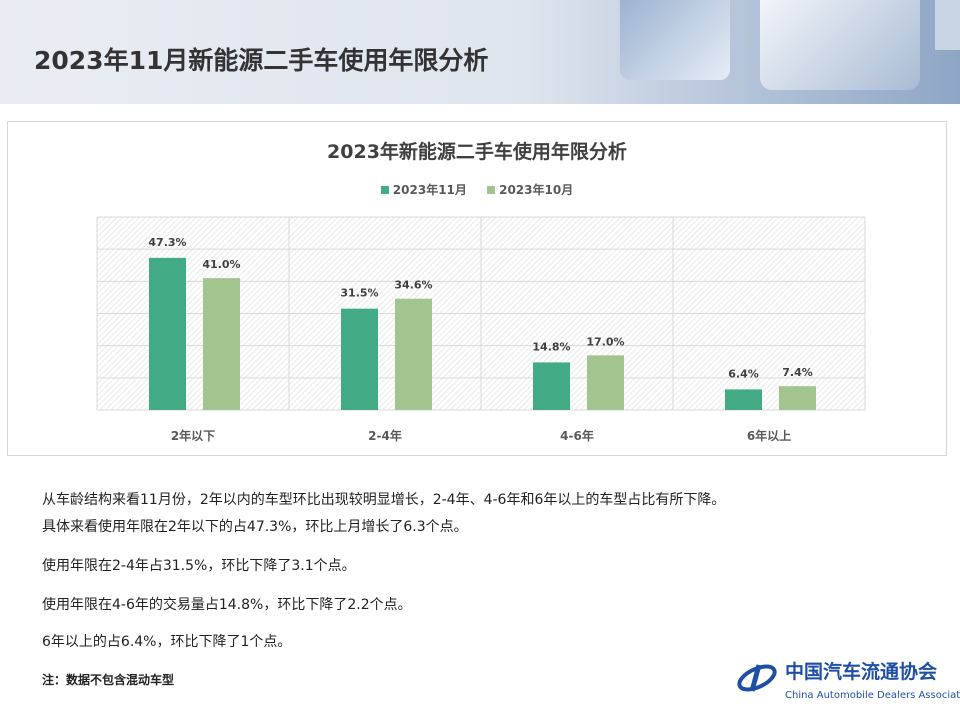  What do you see at coordinates (199, 566) in the screenshot?
I see `summary-text: 使用年限在2-4年占31.5%，环比下降了3.1个点。` at bounding box center [199, 566].